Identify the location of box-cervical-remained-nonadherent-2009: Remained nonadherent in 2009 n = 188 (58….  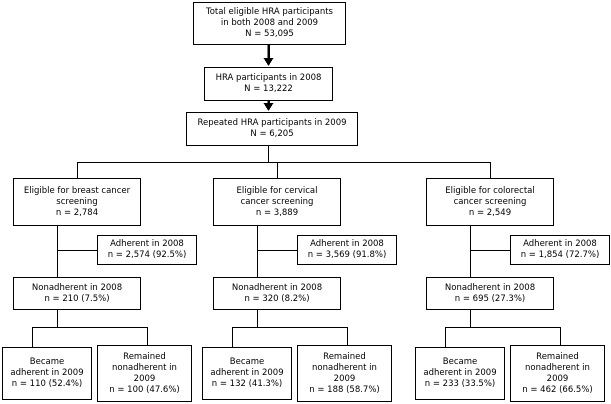
(344, 373).